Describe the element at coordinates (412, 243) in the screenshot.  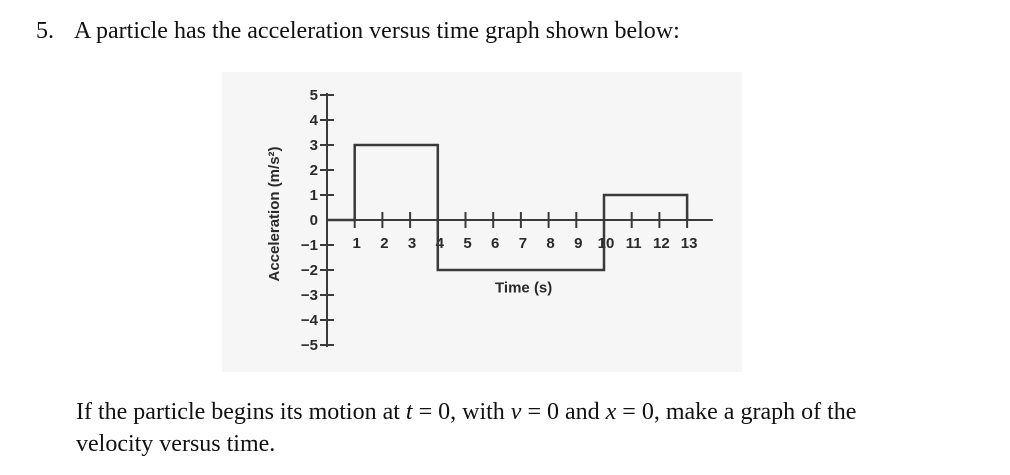
I see `x-tick-label: 3` at that location.